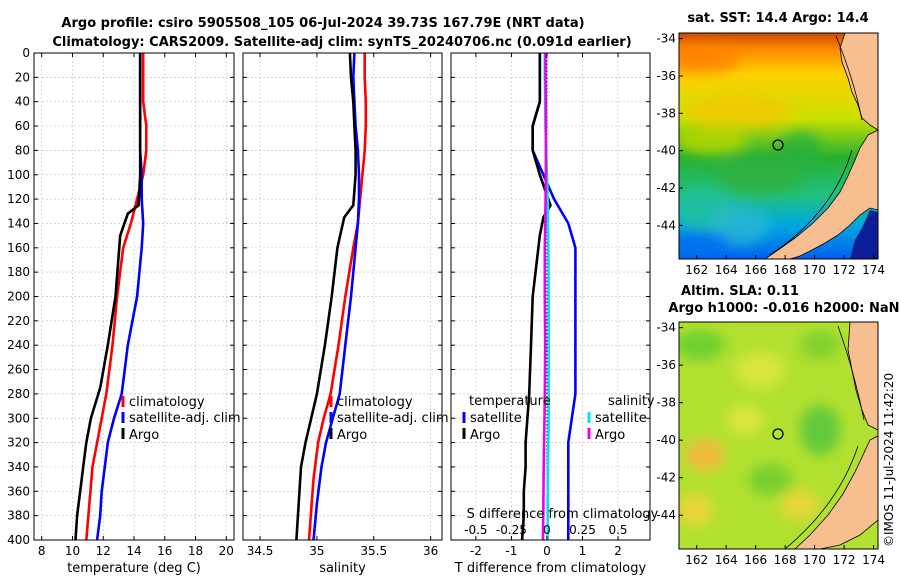  I want to click on temperature-legend: climatology satellite-adj. clim Argo, so click(181, 419).